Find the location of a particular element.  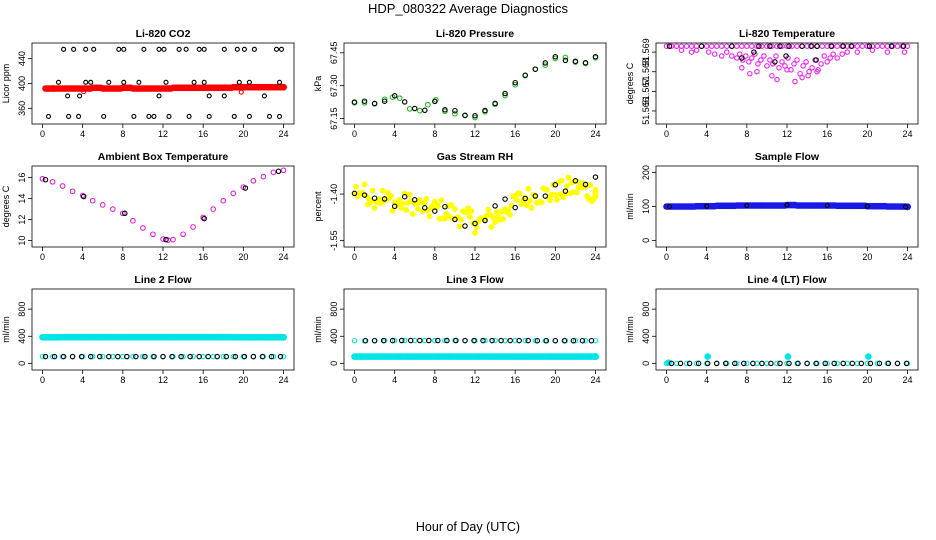

li-820-temperature-title: Li-820 Temperature is located at coordinates (787, 34).